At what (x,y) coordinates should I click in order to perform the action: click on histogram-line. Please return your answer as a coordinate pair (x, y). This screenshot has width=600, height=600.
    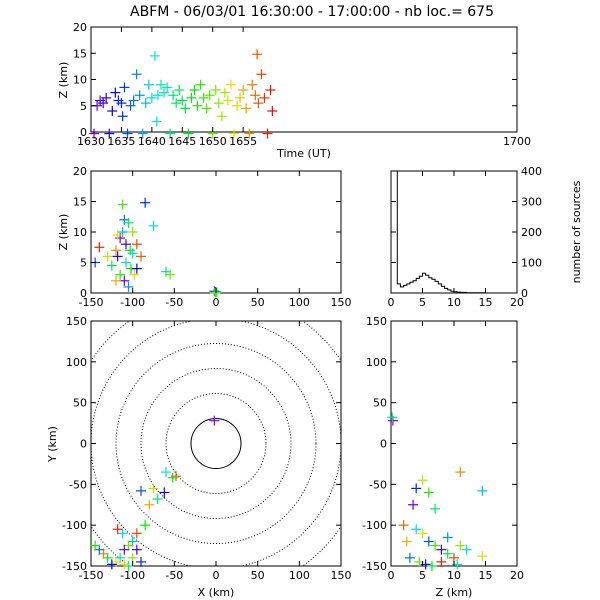
    Looking at the image, I should click on (454, 232).